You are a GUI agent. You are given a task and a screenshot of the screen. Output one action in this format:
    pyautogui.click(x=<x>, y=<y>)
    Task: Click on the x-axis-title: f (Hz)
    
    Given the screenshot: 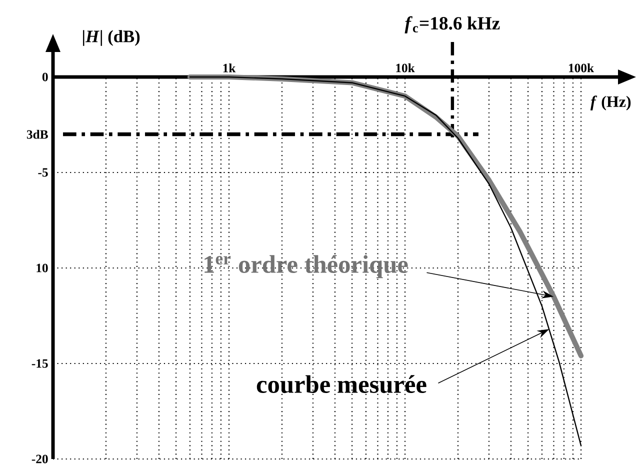 What is the action you would take?
    pyautogui.click(x=610, y=103)
    